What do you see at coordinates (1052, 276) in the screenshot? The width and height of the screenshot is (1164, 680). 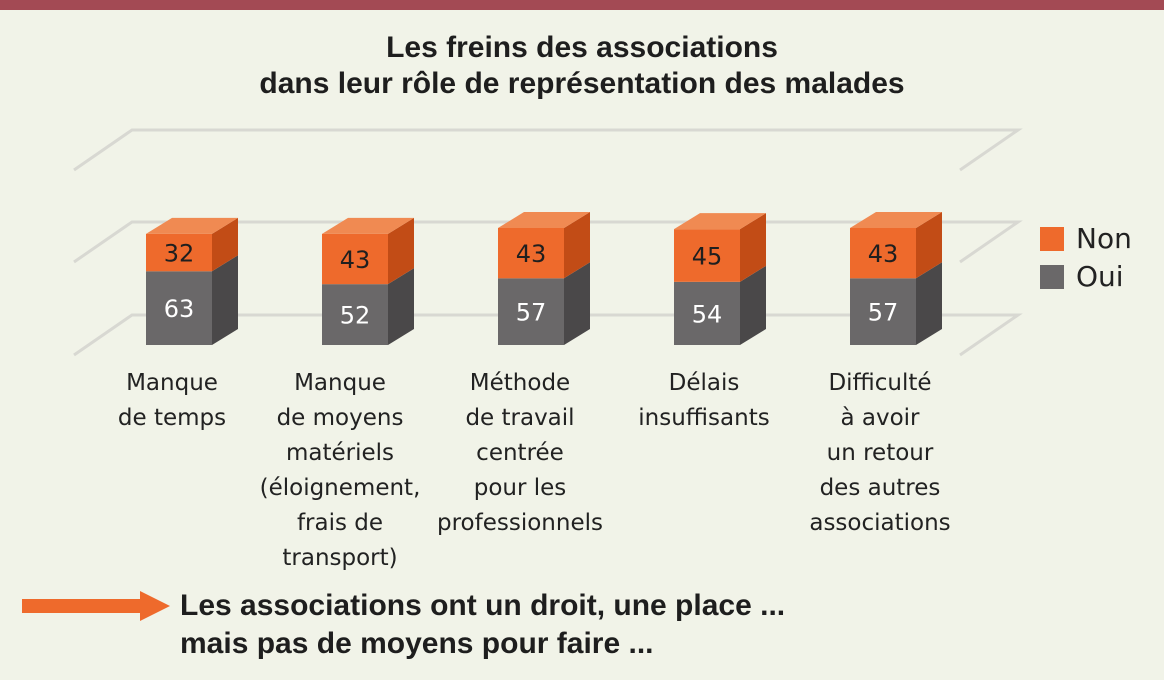 I see `legend-swatch-oui` at bounding box center [1052, 276].